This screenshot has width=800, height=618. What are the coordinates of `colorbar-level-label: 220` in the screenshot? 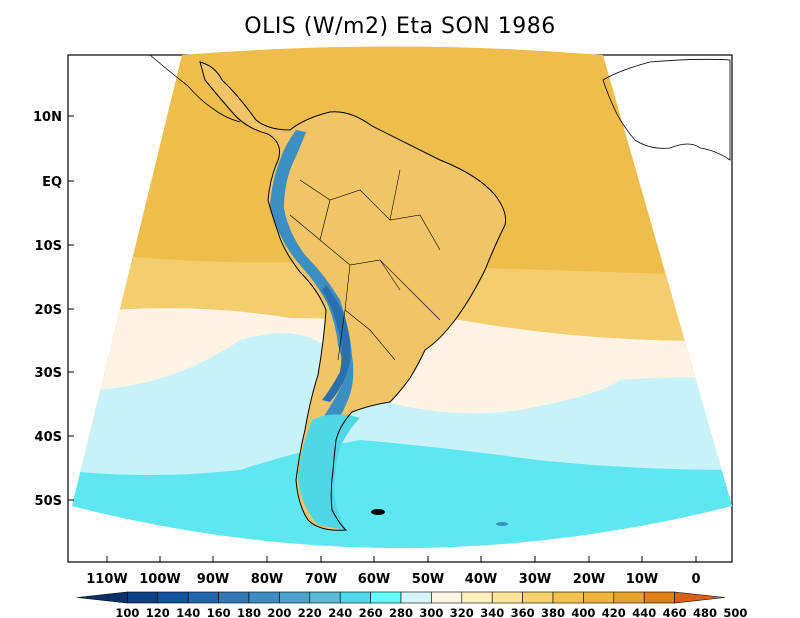 It's located at (310, 612).